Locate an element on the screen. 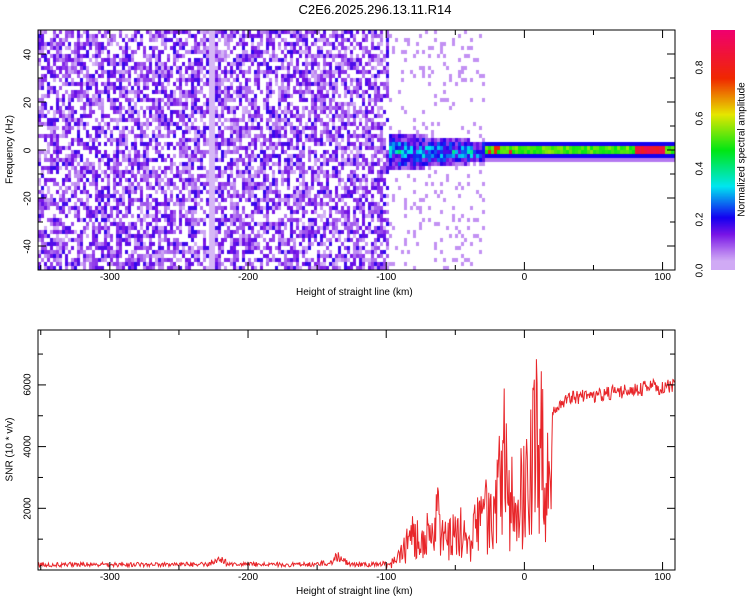 This screenshot has height=600, width=750. y-tick-label: 40 is located at coordinates (28, 54).